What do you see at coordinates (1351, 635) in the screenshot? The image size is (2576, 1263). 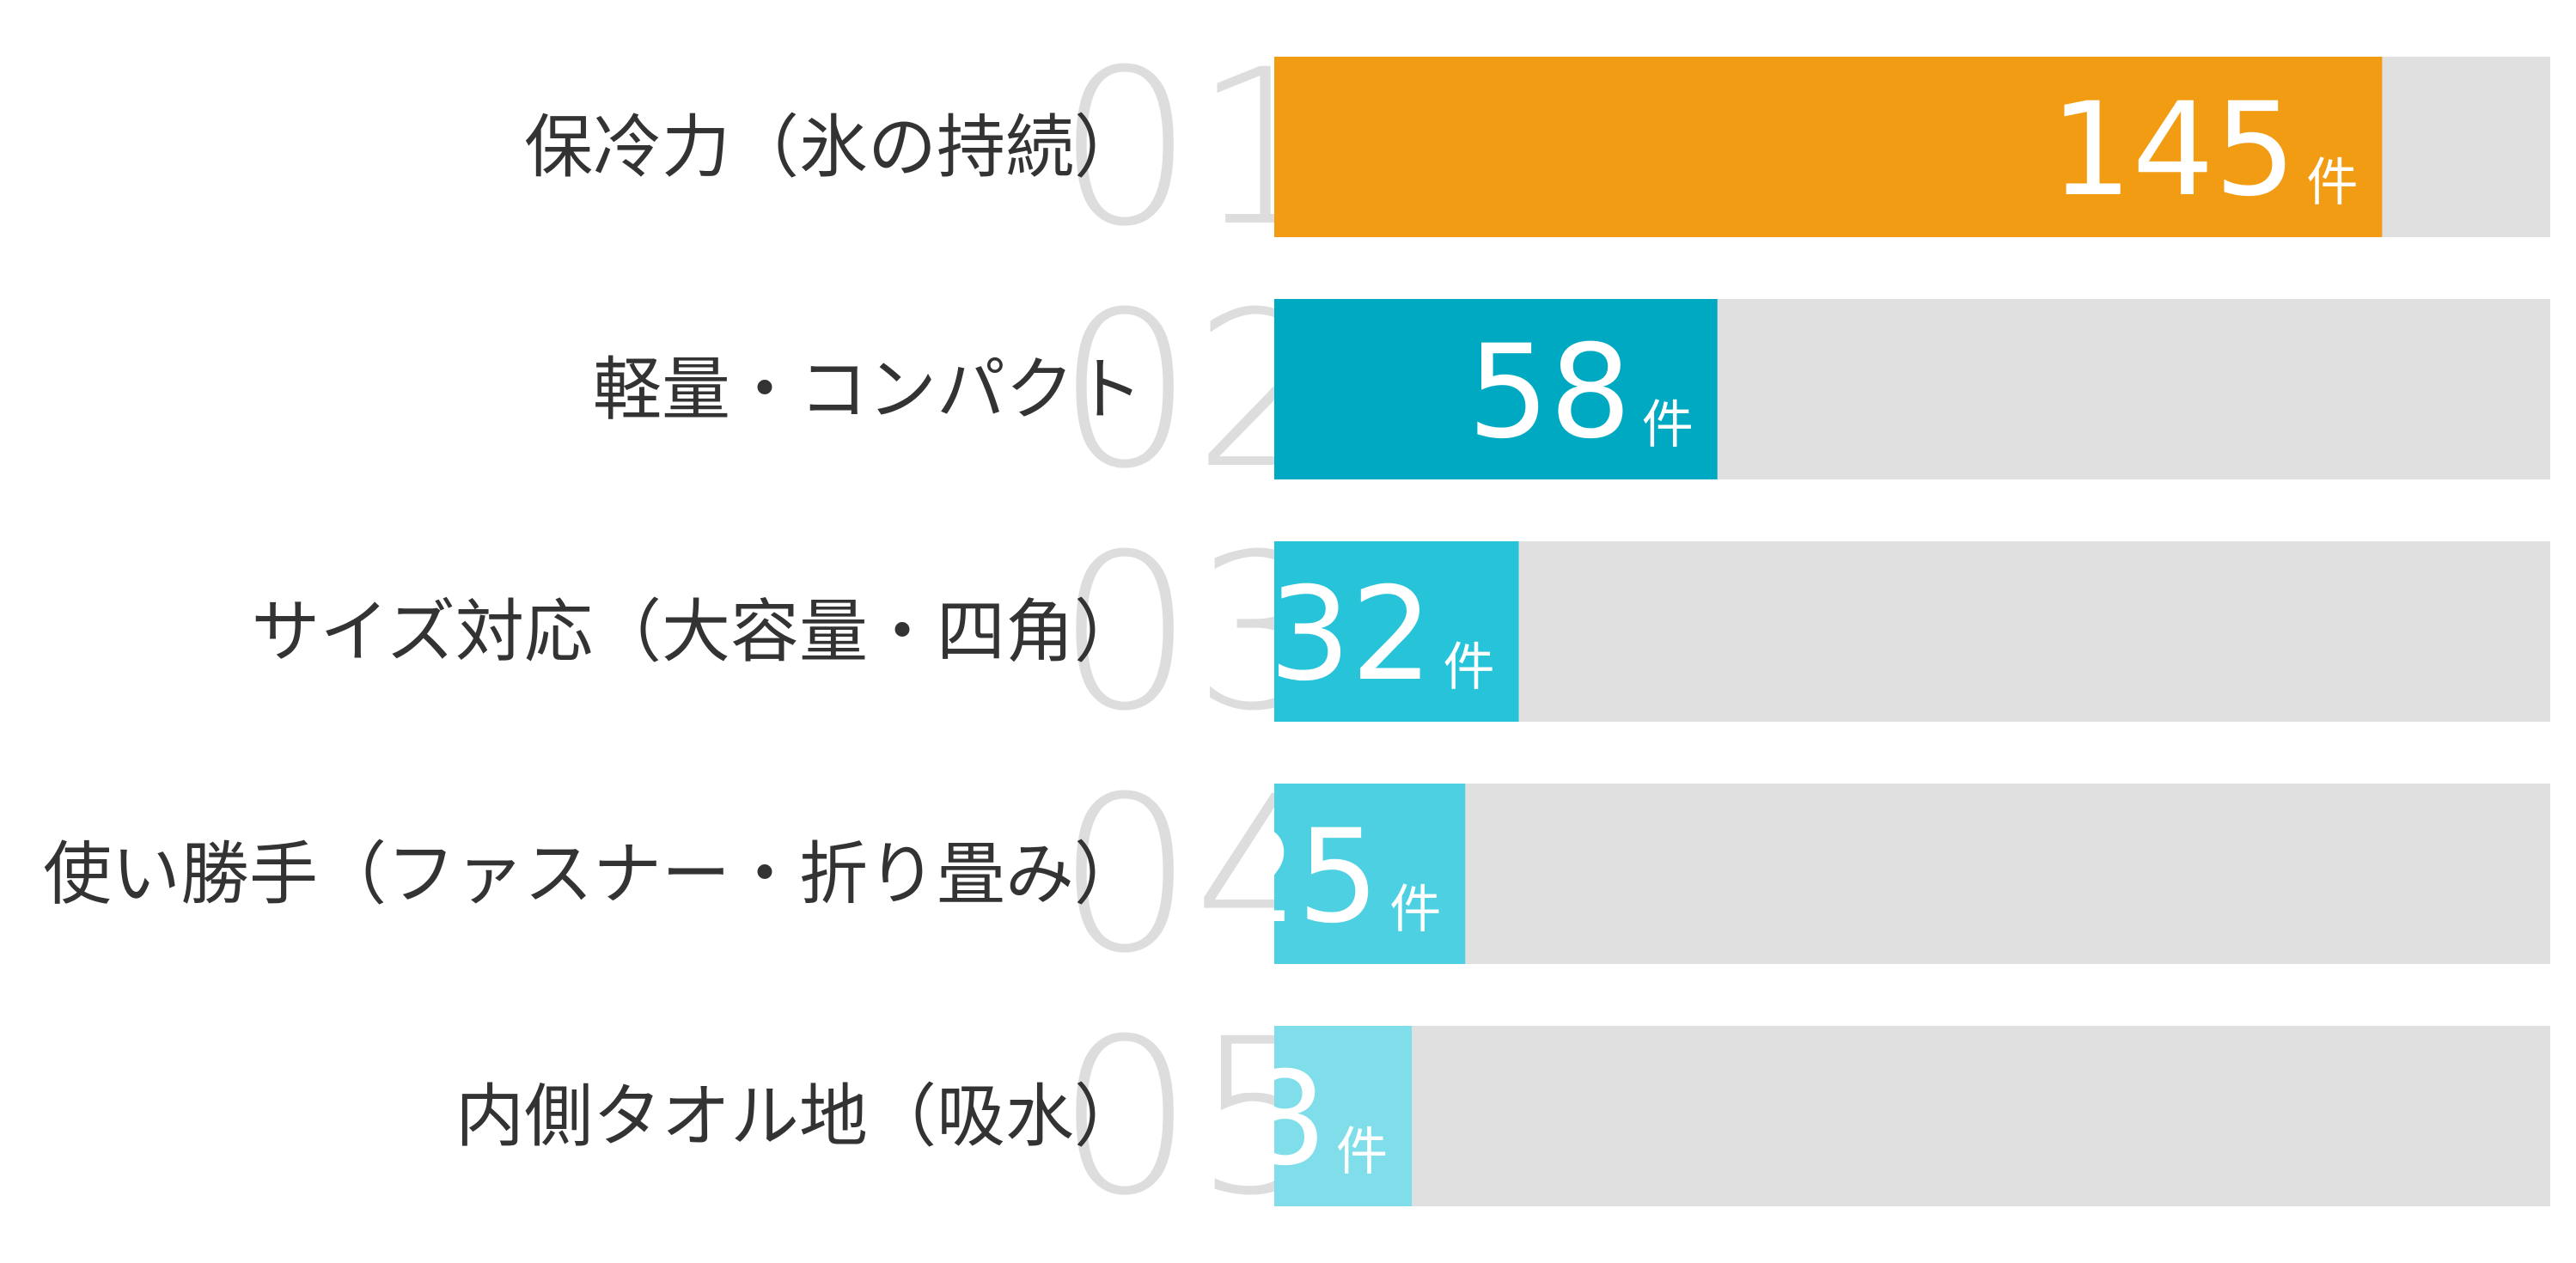 I see `value-number-3: 32` at bounding box center [1351, 635].